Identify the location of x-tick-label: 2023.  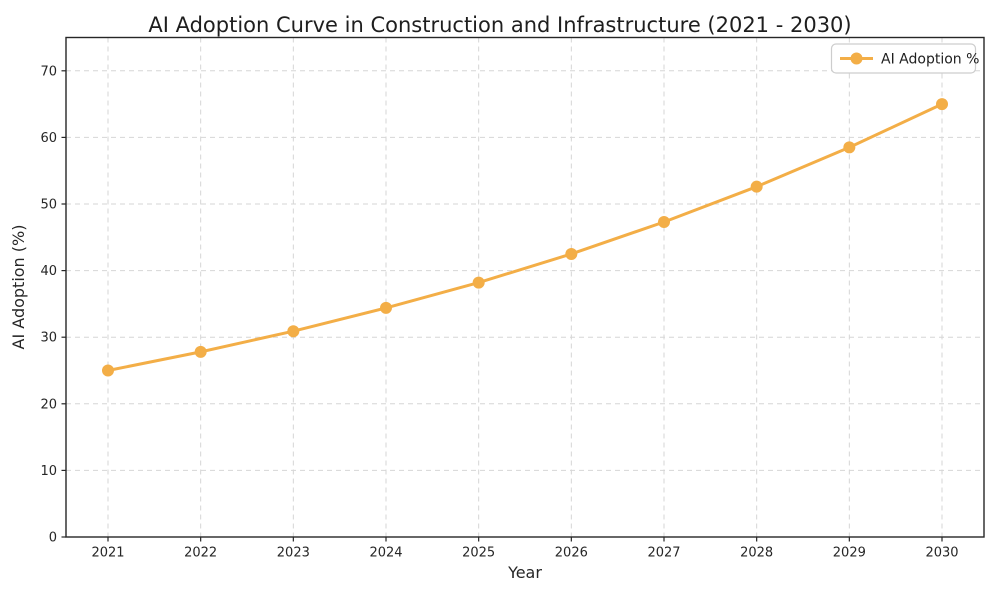
(293, 553).